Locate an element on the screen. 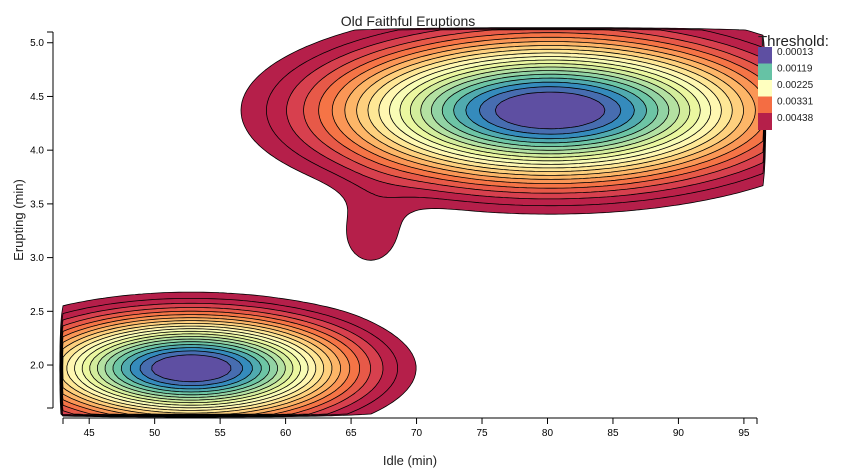 Image resolution: width=845 pixels, height=474 pixels. chart-title: Old Faithful Eruptions is located at coordinates (408, 21).